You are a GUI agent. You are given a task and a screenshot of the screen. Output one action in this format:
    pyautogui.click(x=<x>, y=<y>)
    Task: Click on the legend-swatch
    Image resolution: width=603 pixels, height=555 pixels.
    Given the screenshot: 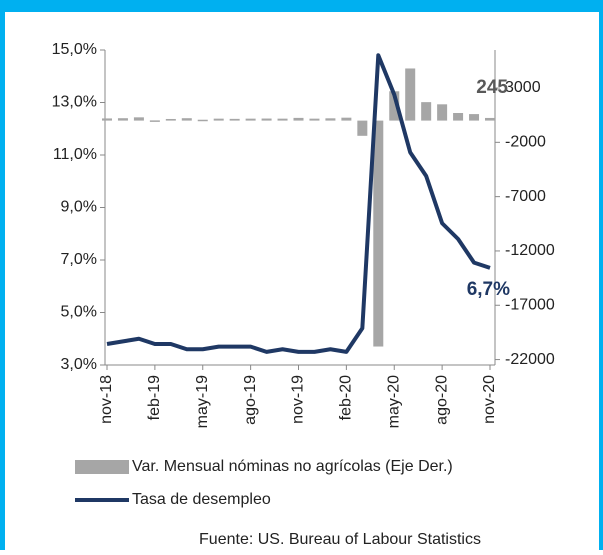 What is the action you would take?
    pyautogui.click(x=102, y=467)
    